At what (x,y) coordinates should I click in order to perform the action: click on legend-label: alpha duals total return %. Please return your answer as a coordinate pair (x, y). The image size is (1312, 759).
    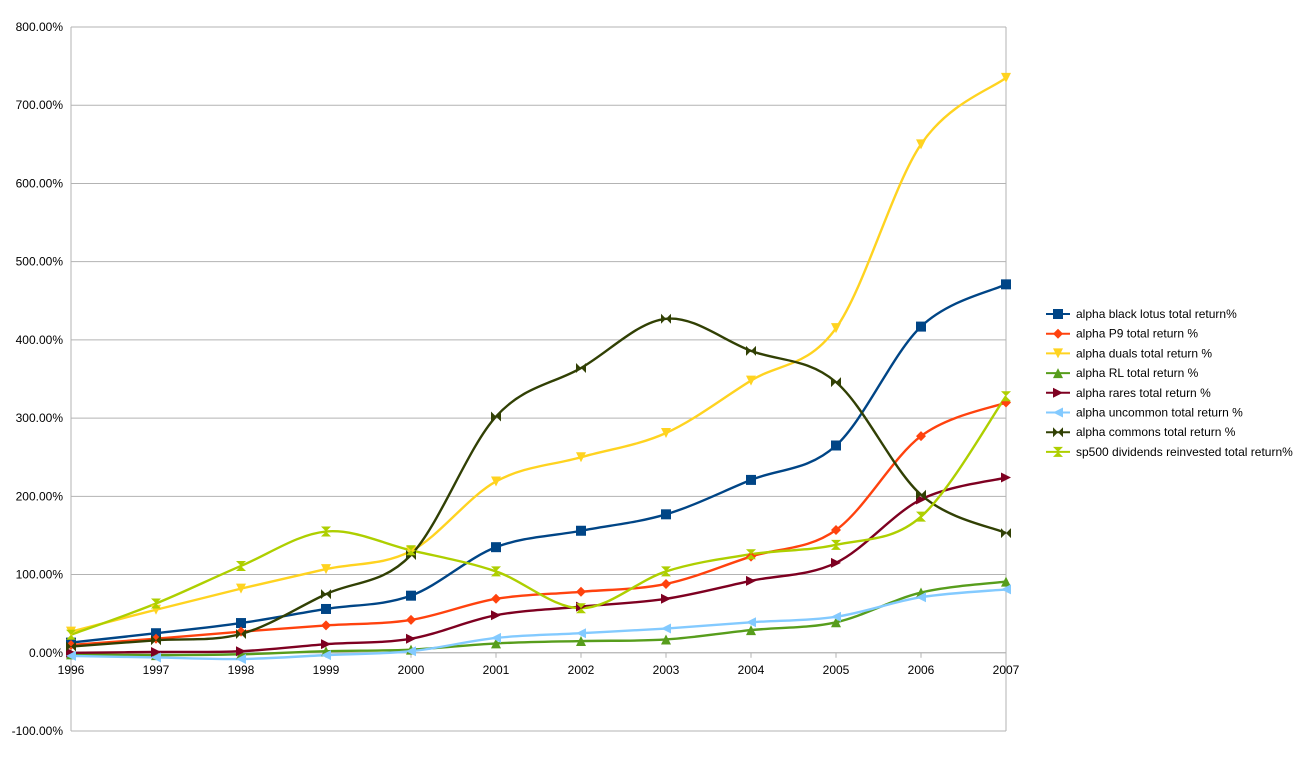
    Looking at the image, I should click on (1144, 353).